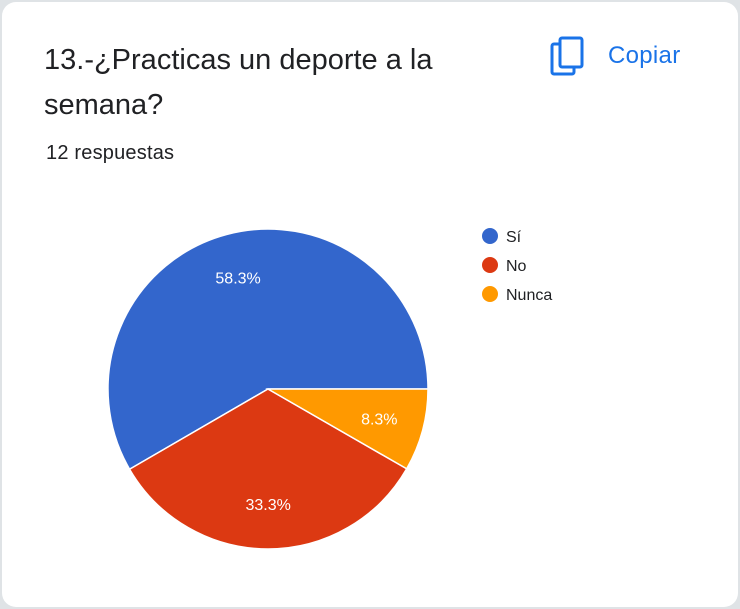 The width and height of the screenshot is (740, 609). Describe the element at coordinates (529, 295) in the screenshot. I see `legend-label-3: Nunca` at that location.